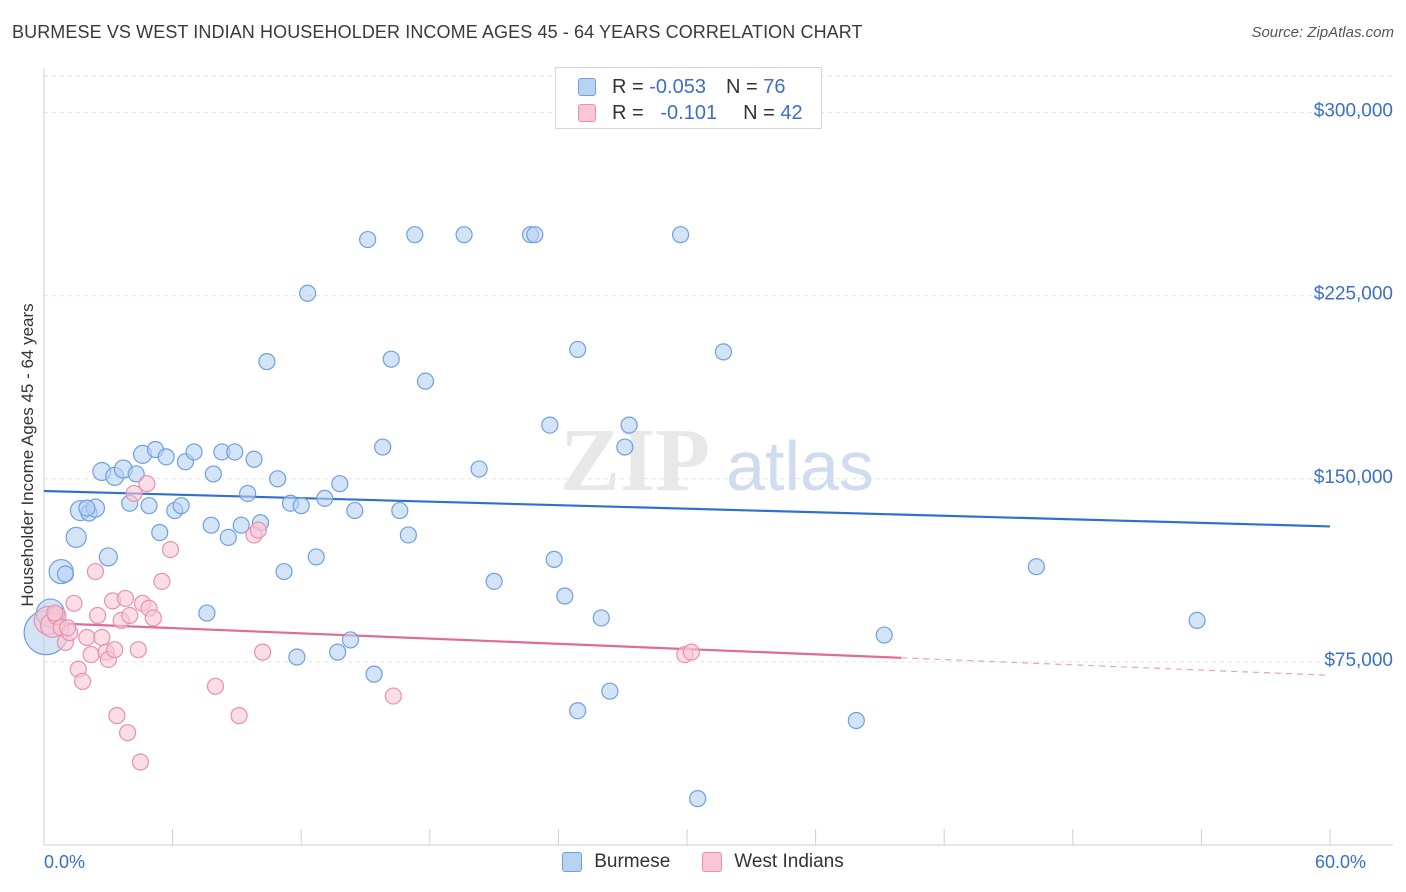 This screenshot has width=1406, height=892. Describe the element at coordinates (1353, 386) in the screenshot. I see `y-tick-labels: $300,000 $225,000 $150,000 $75,000` at that location.